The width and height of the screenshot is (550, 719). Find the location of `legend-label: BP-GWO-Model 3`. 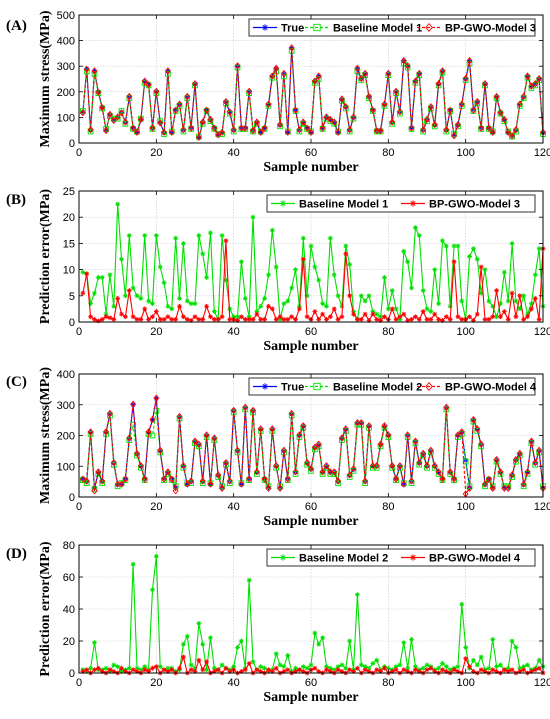

legend-label: BP-GWO-Model 3 is located at coordinates (474, 205).